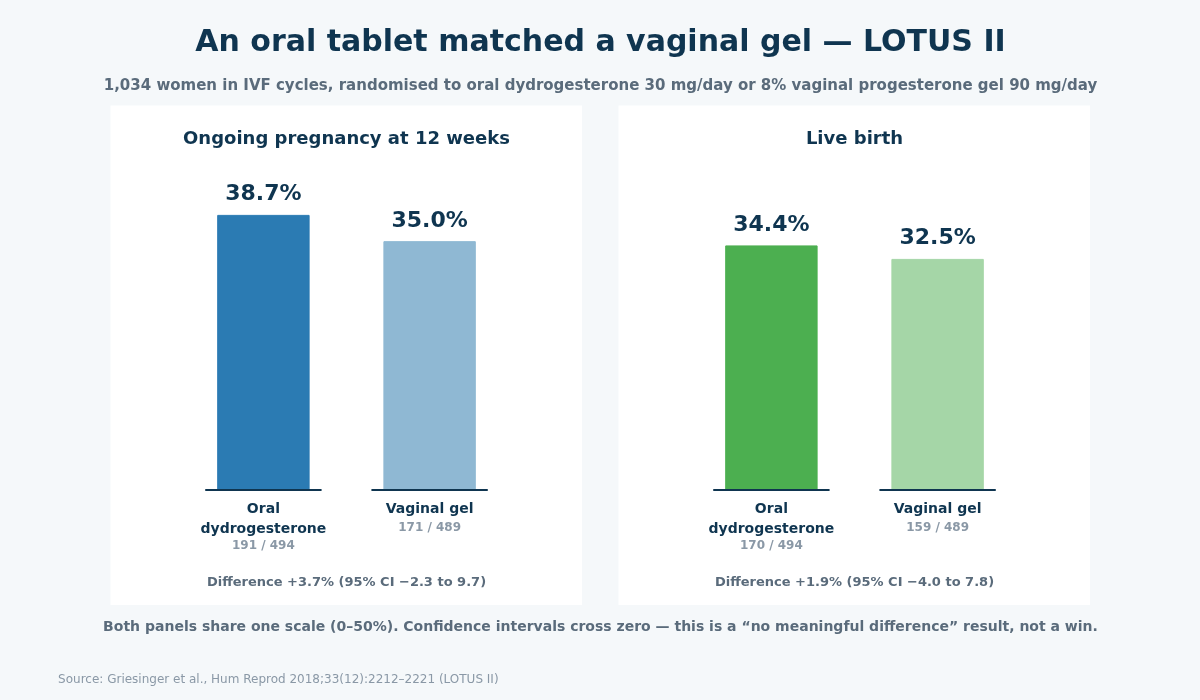  Describe the element at coordinates (430, 527) in the screenshot. I see `text: 171 / 489` at that location.